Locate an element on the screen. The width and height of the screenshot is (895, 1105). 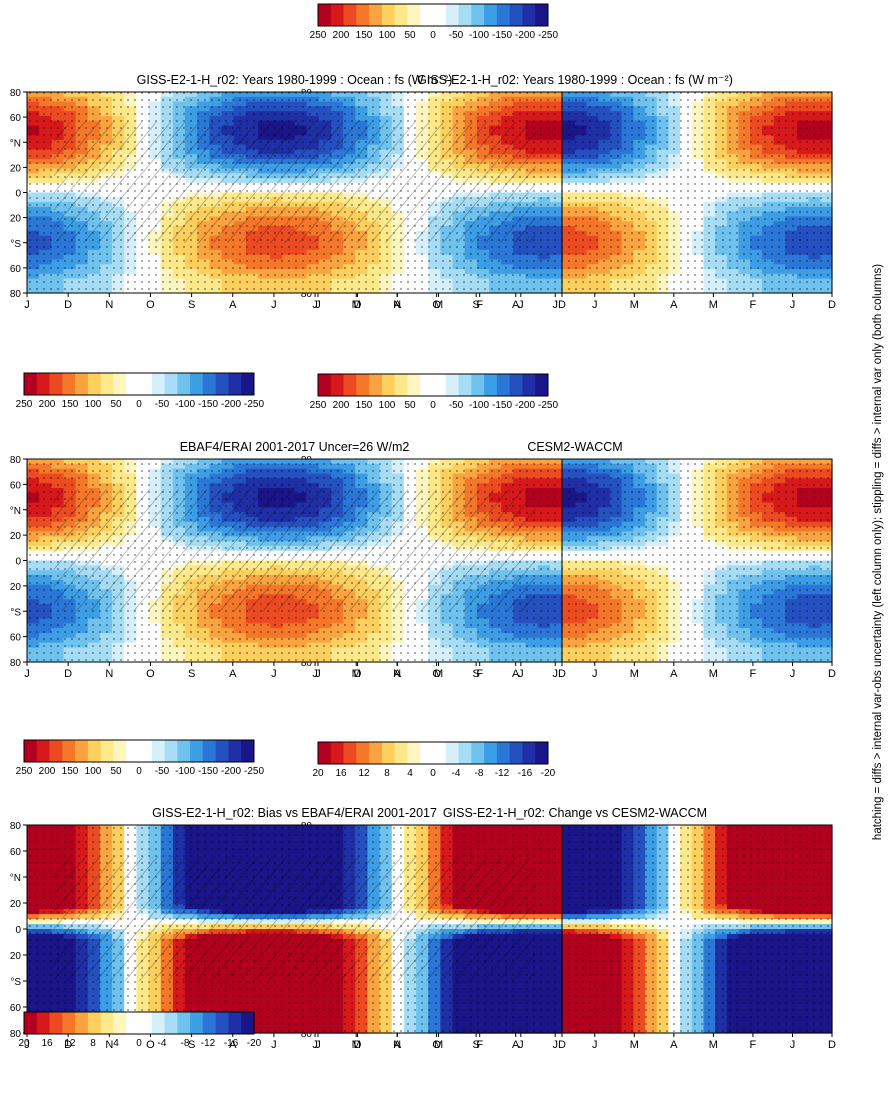
heatmap-top-left is located at coordinates (295, 193).